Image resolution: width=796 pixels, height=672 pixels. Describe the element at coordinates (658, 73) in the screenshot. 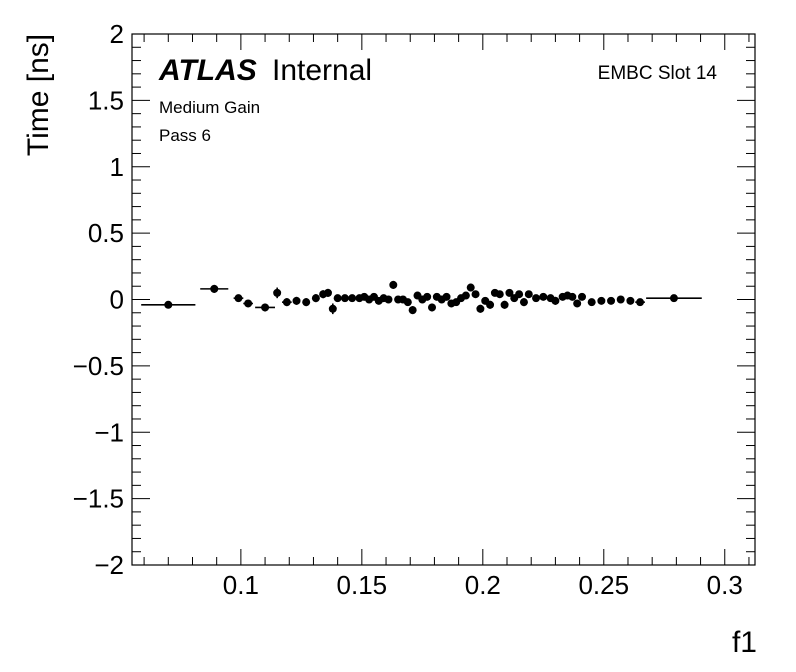

I see `slot-label: EMBC Slot 14` at that location.